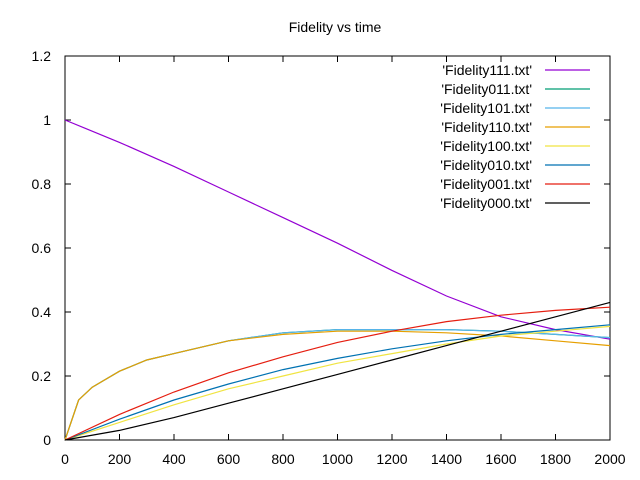 Image resolution: width=640 pixels, height=480 pixels. Describe the element at coordinates (42, 56) in the screenshot. I see `y-tick-label: 1.2` at that location.